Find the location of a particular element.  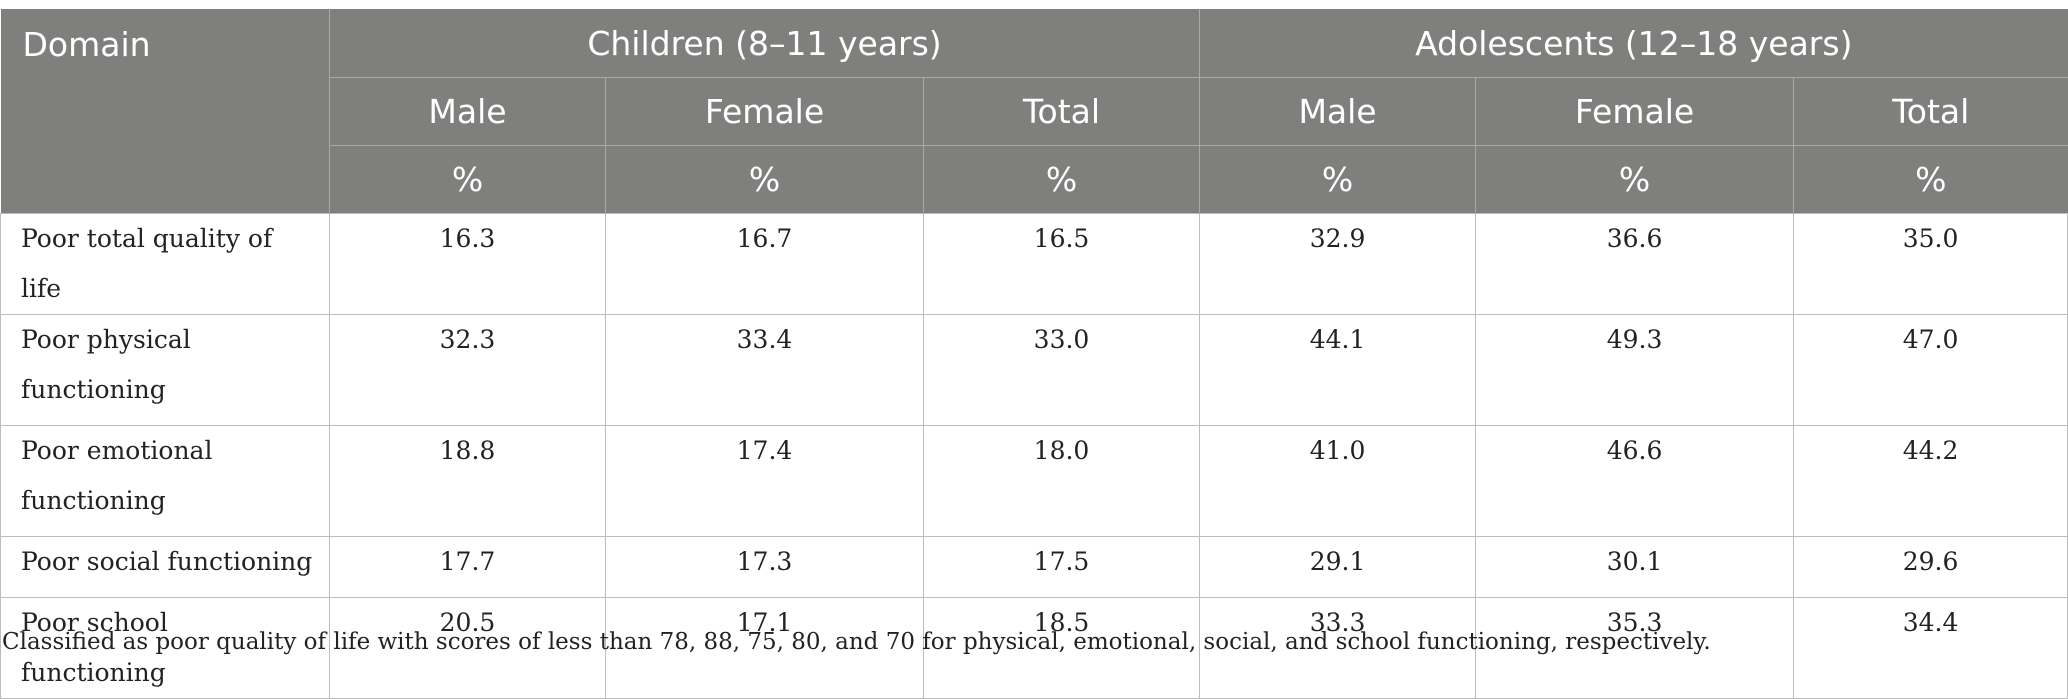

table-cell: 44.1 is located at coordinates (1338, 370).